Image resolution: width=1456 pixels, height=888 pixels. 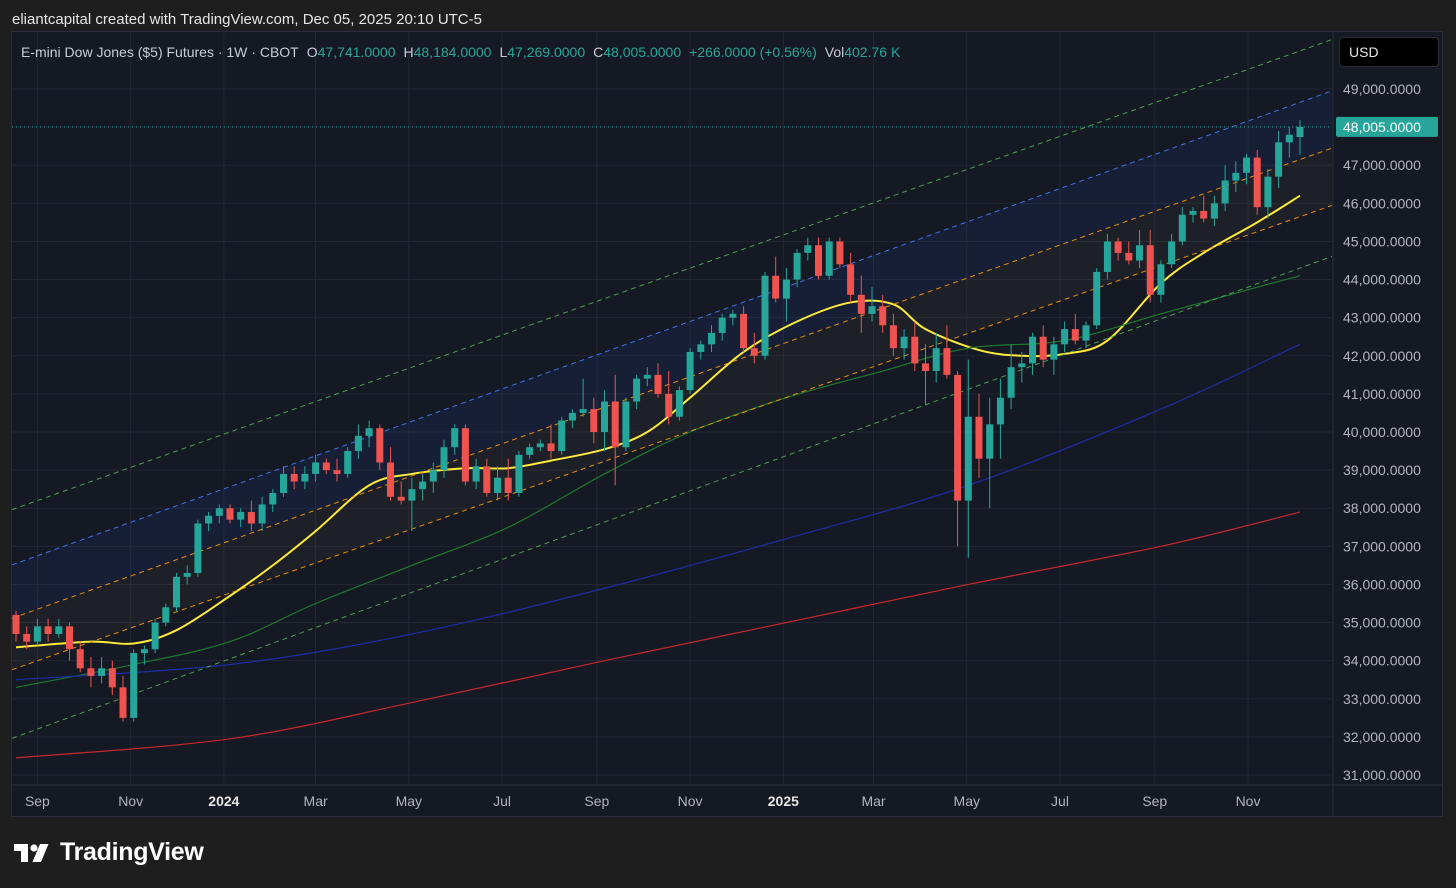 What do you see at coordinates (409, 801) in the screenshot?
I see `time-tick-label: May` at bounding box center [409, 801].